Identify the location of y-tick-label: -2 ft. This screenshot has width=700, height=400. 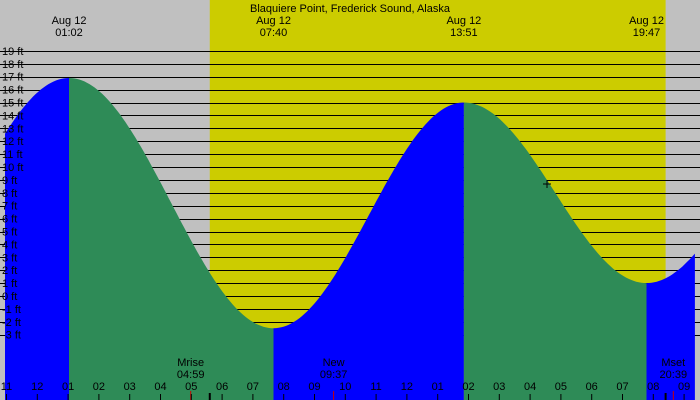
(11, 323).